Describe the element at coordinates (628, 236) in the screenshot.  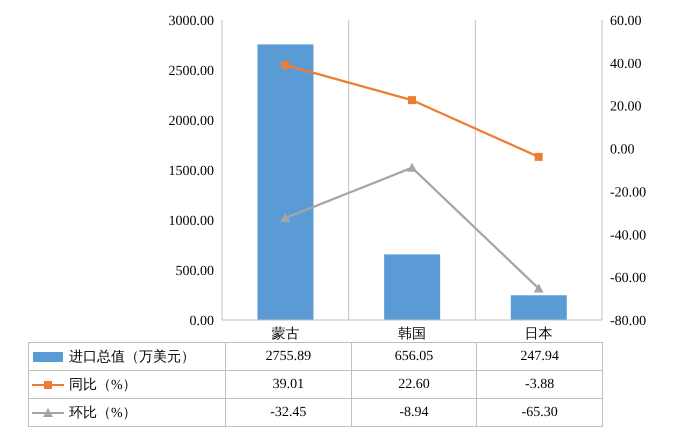
I see `y2-tick-label: -40.00` at that location.